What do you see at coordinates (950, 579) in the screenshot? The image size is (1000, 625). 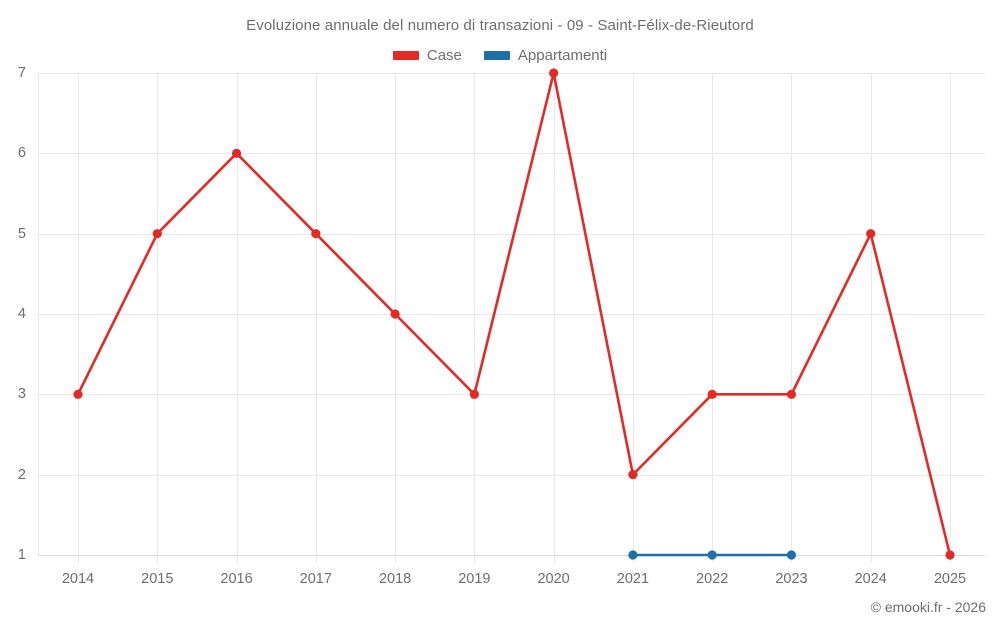 I see `x-axis-tick-label: 2025` at bounding box center [950, 579].